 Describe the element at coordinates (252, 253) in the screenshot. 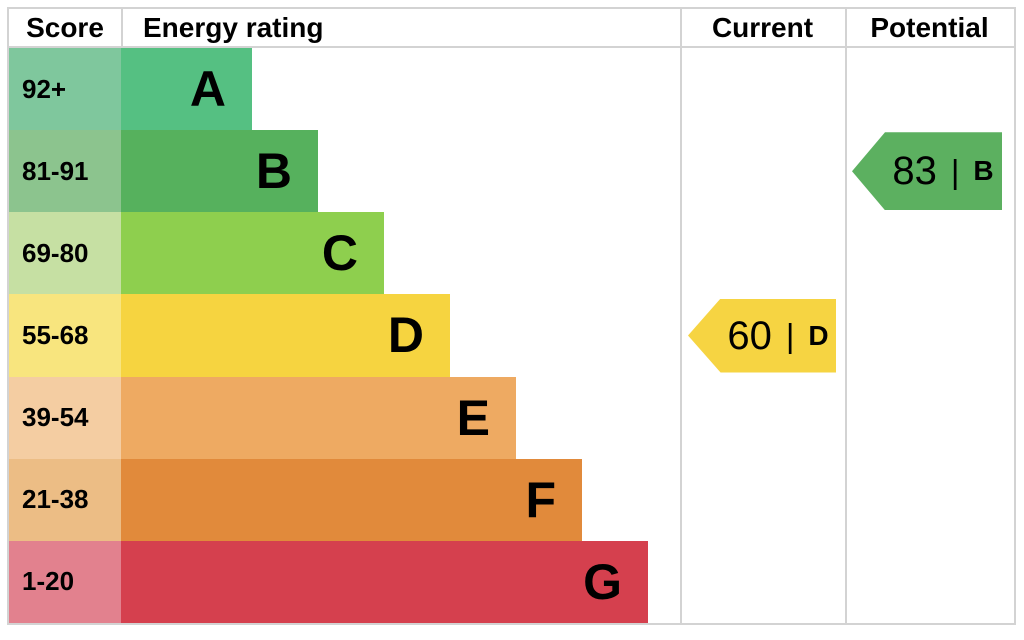

I see `rating-bar-c: C` at that location.